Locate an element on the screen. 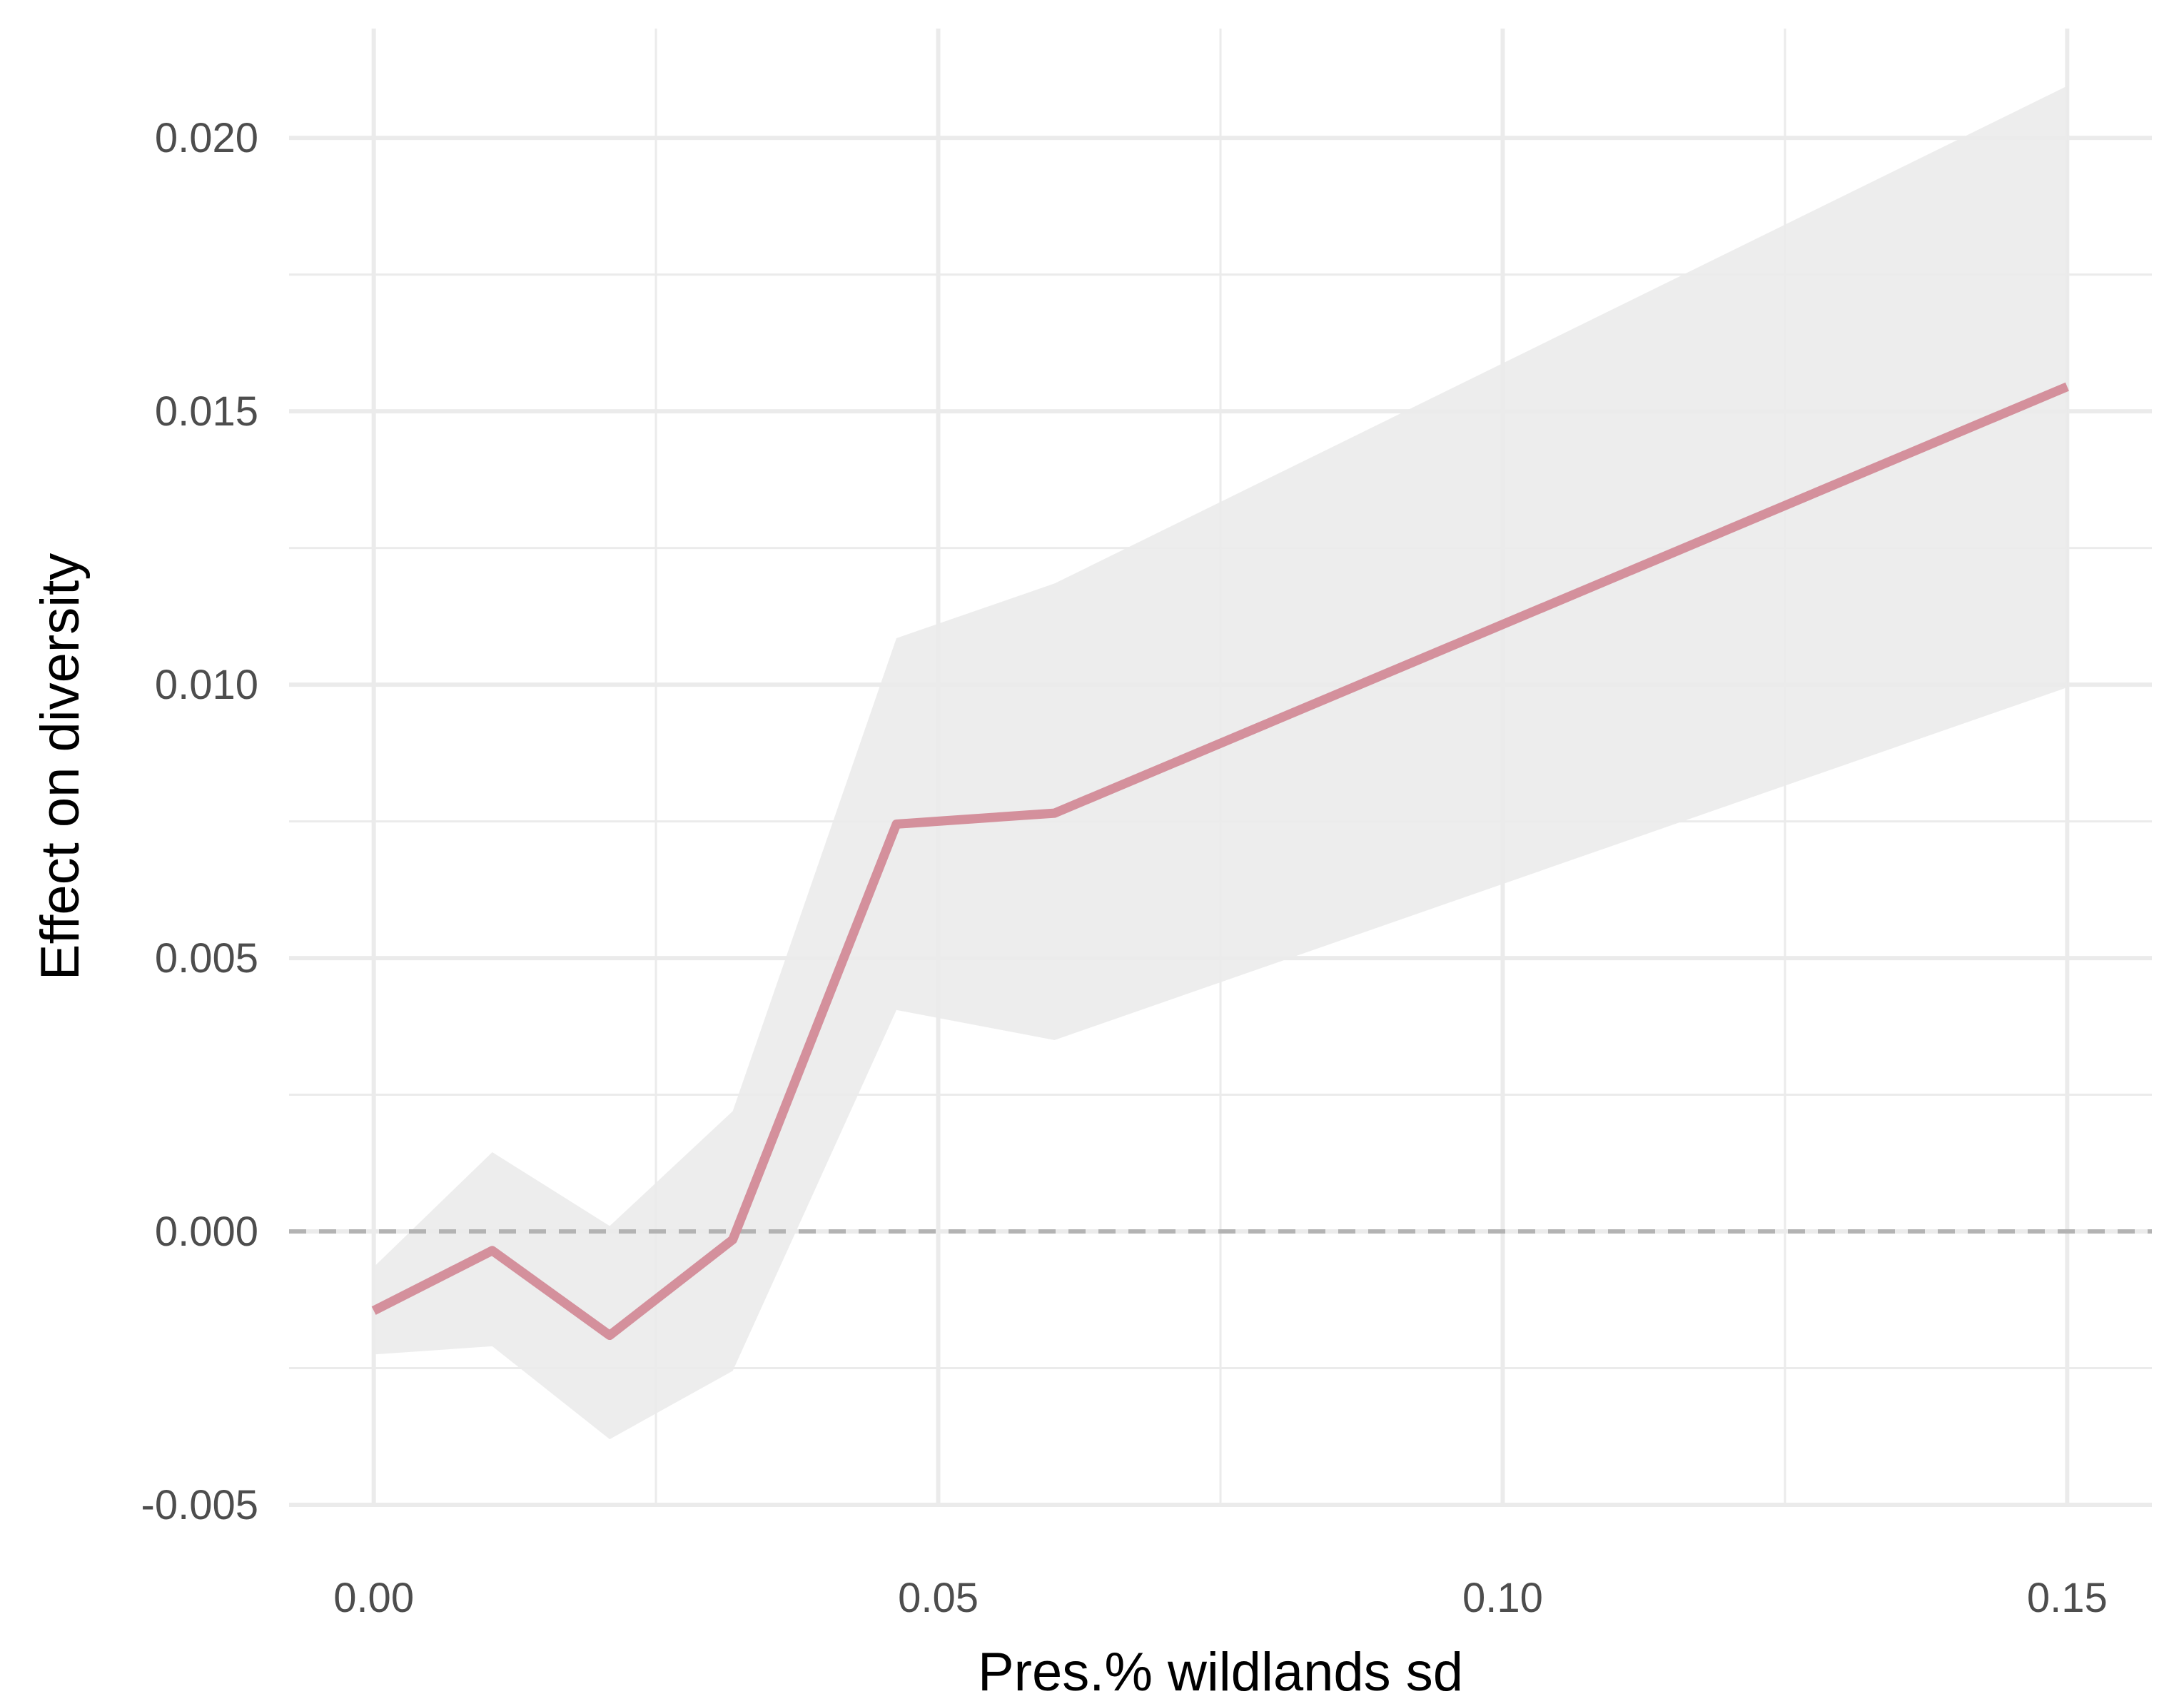  y-tick-labels: -0.005 0.000 0.005 0.010 0.015 0.020 is located at coordinates (199, 821).